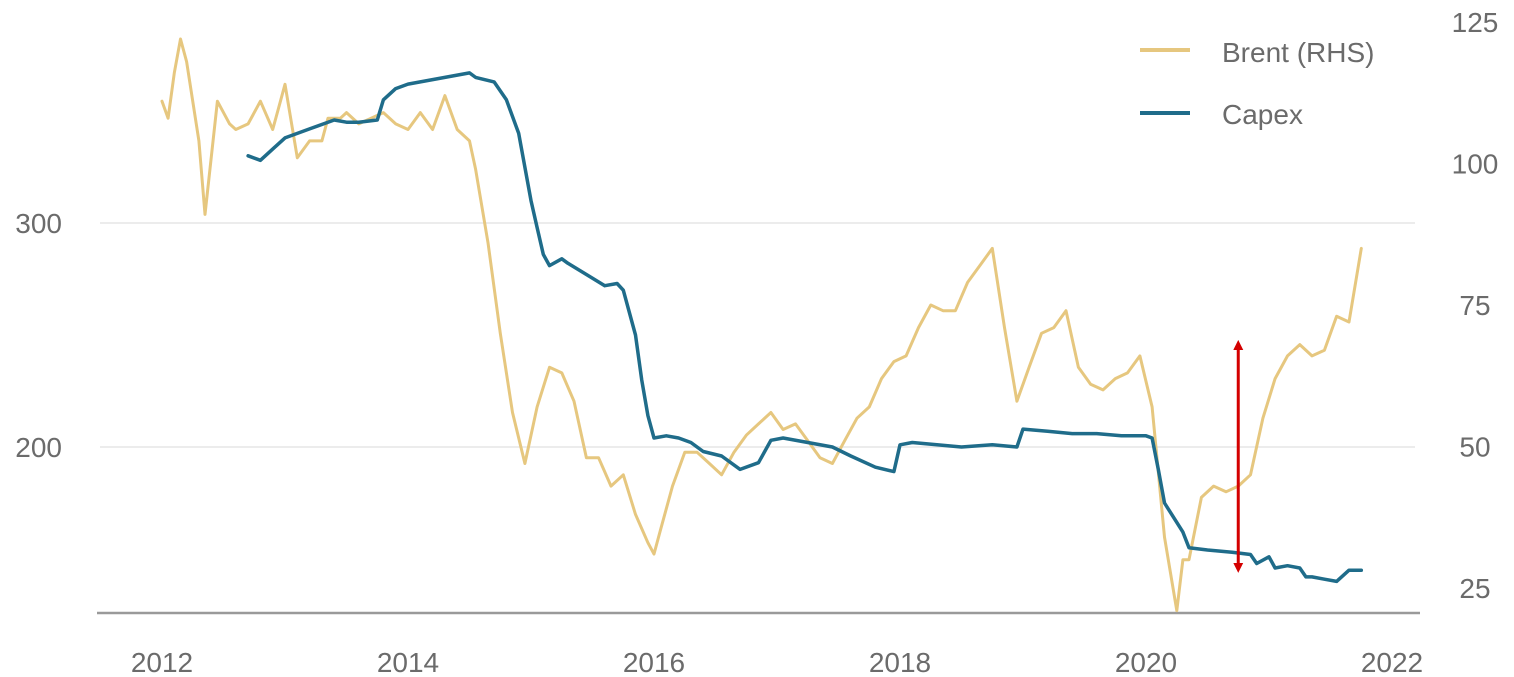  Describe the element at coordinates (1475, 164) in the screenshot. I see `y-right-tick-label-100: 100` at that location.